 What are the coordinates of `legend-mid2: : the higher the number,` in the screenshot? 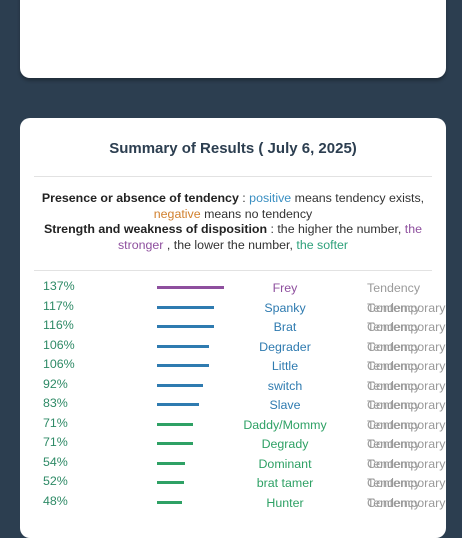 It's located at (336, 229).